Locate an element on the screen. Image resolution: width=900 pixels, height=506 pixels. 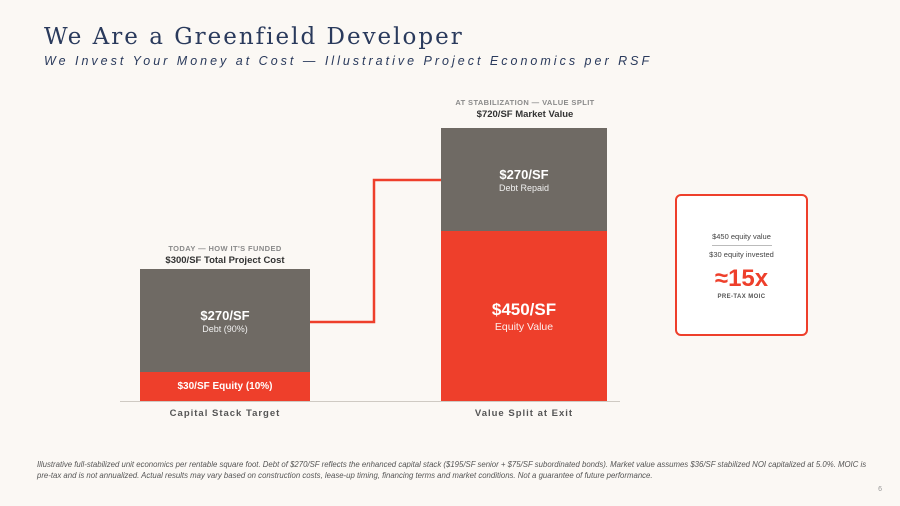
right-equity-label: Equity Value is located at coordinates (524, 326).